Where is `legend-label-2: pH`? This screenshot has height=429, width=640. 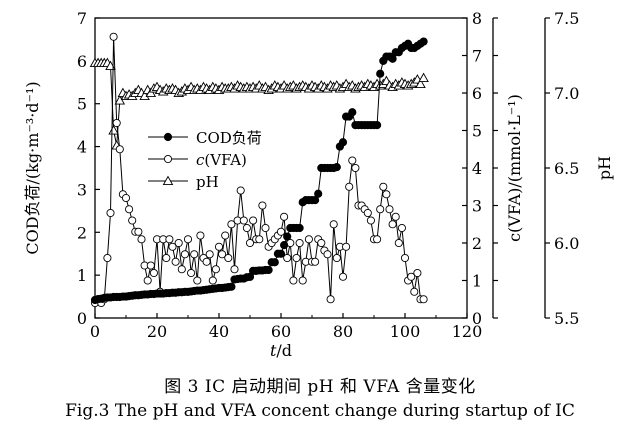
legend-label-2: pH is located at coordinates (207, 182).